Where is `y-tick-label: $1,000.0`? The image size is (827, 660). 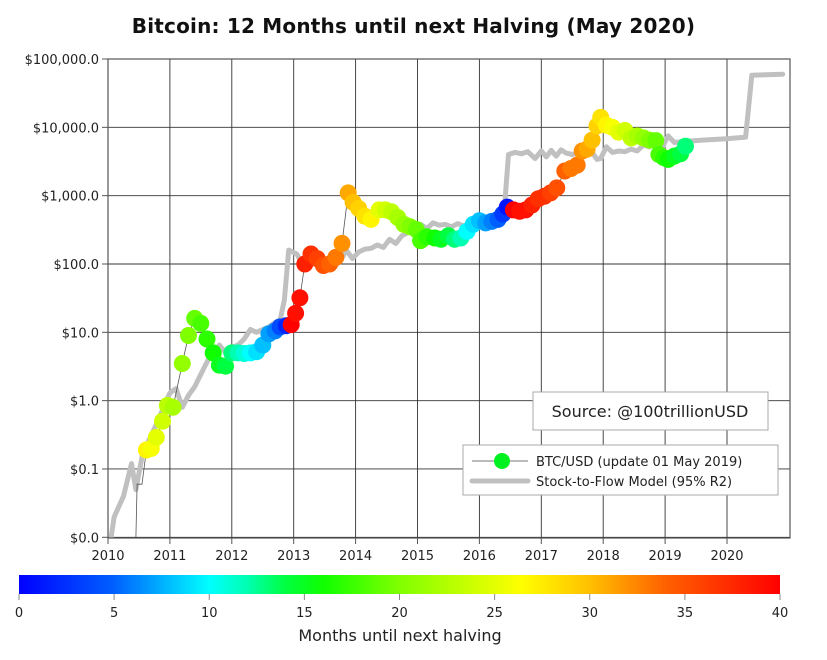 y-tick-label: $1,000.0 is located at coordinates (70, 197).